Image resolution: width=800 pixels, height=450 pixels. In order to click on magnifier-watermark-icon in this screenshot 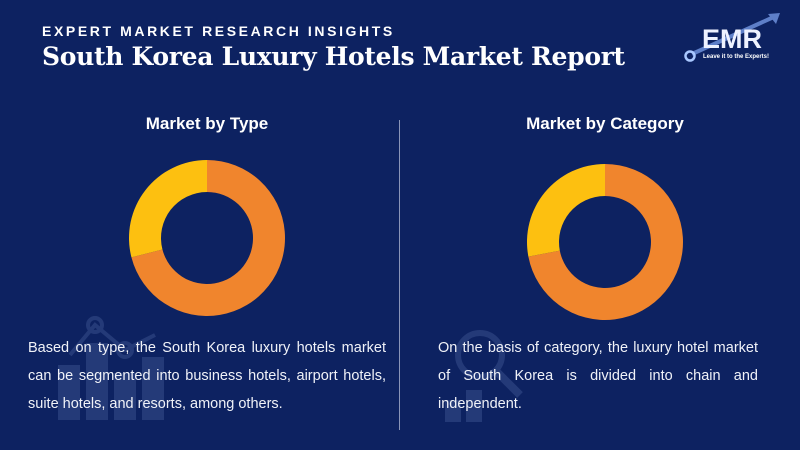, I will do `click(484, 376)`.